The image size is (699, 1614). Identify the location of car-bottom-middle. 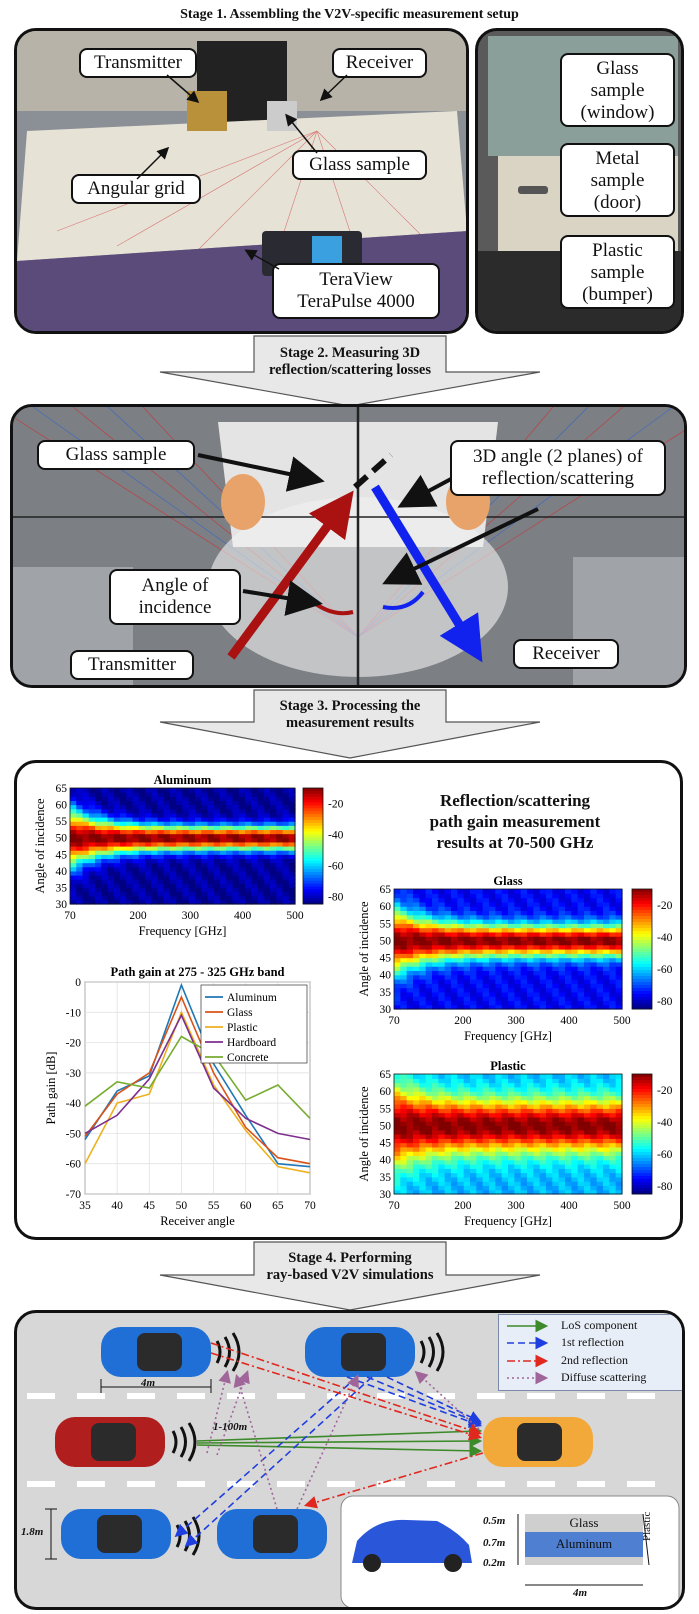
(272, 1534).